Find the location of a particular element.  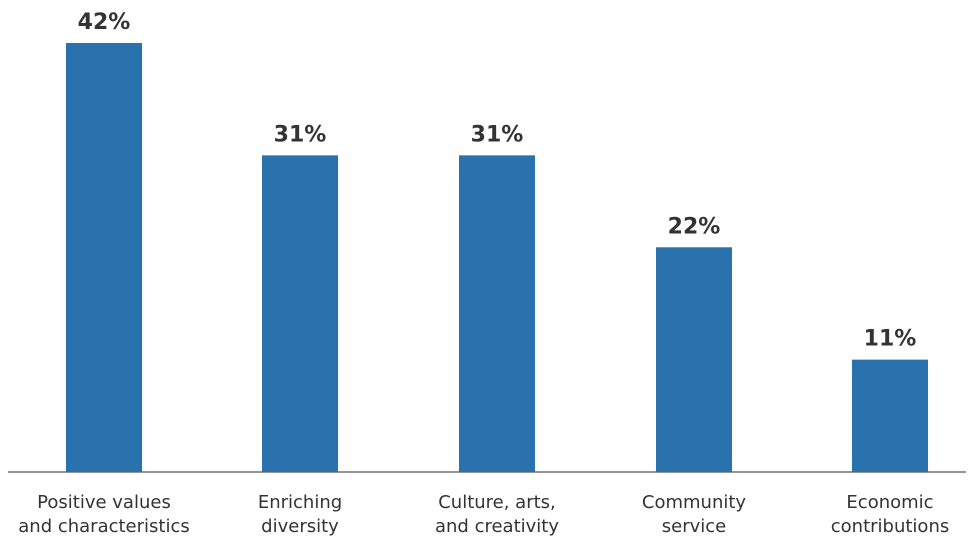

value-label-1: 31% is located at coordinates (300, 134).